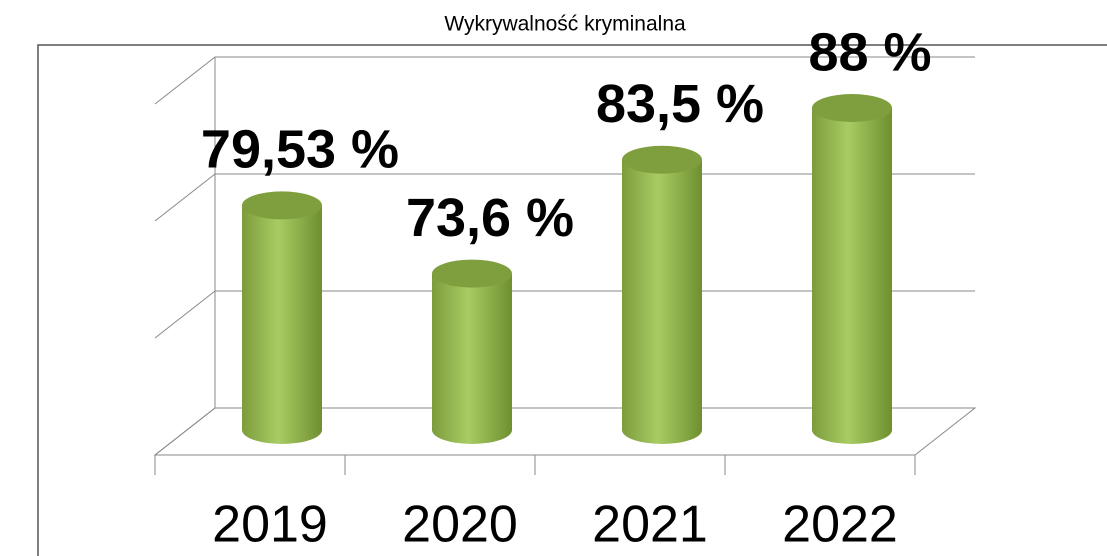 This screenshot has height=556, width=1107. I want to click on x-tick-label: 2022, so click(840, 525).